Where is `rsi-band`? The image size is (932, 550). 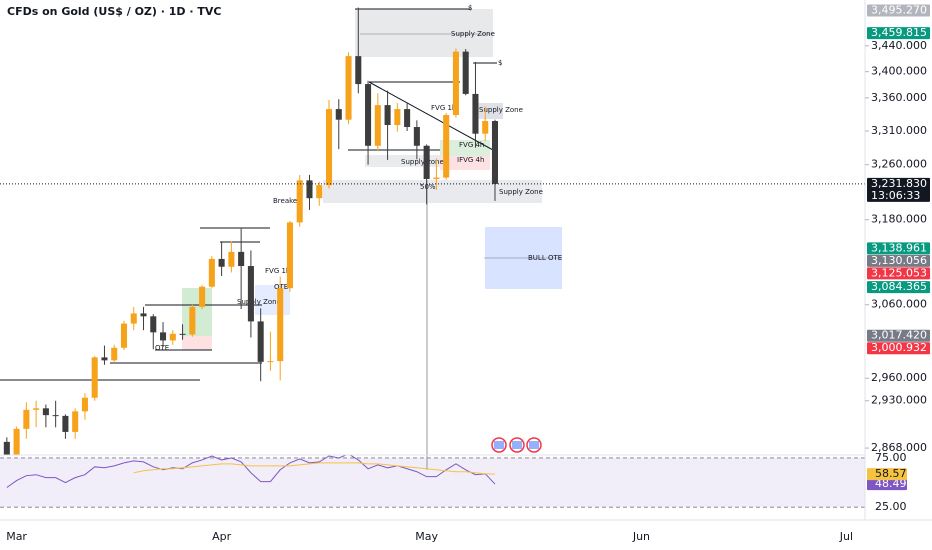
rsi-band is located at coordinates (432, 482).